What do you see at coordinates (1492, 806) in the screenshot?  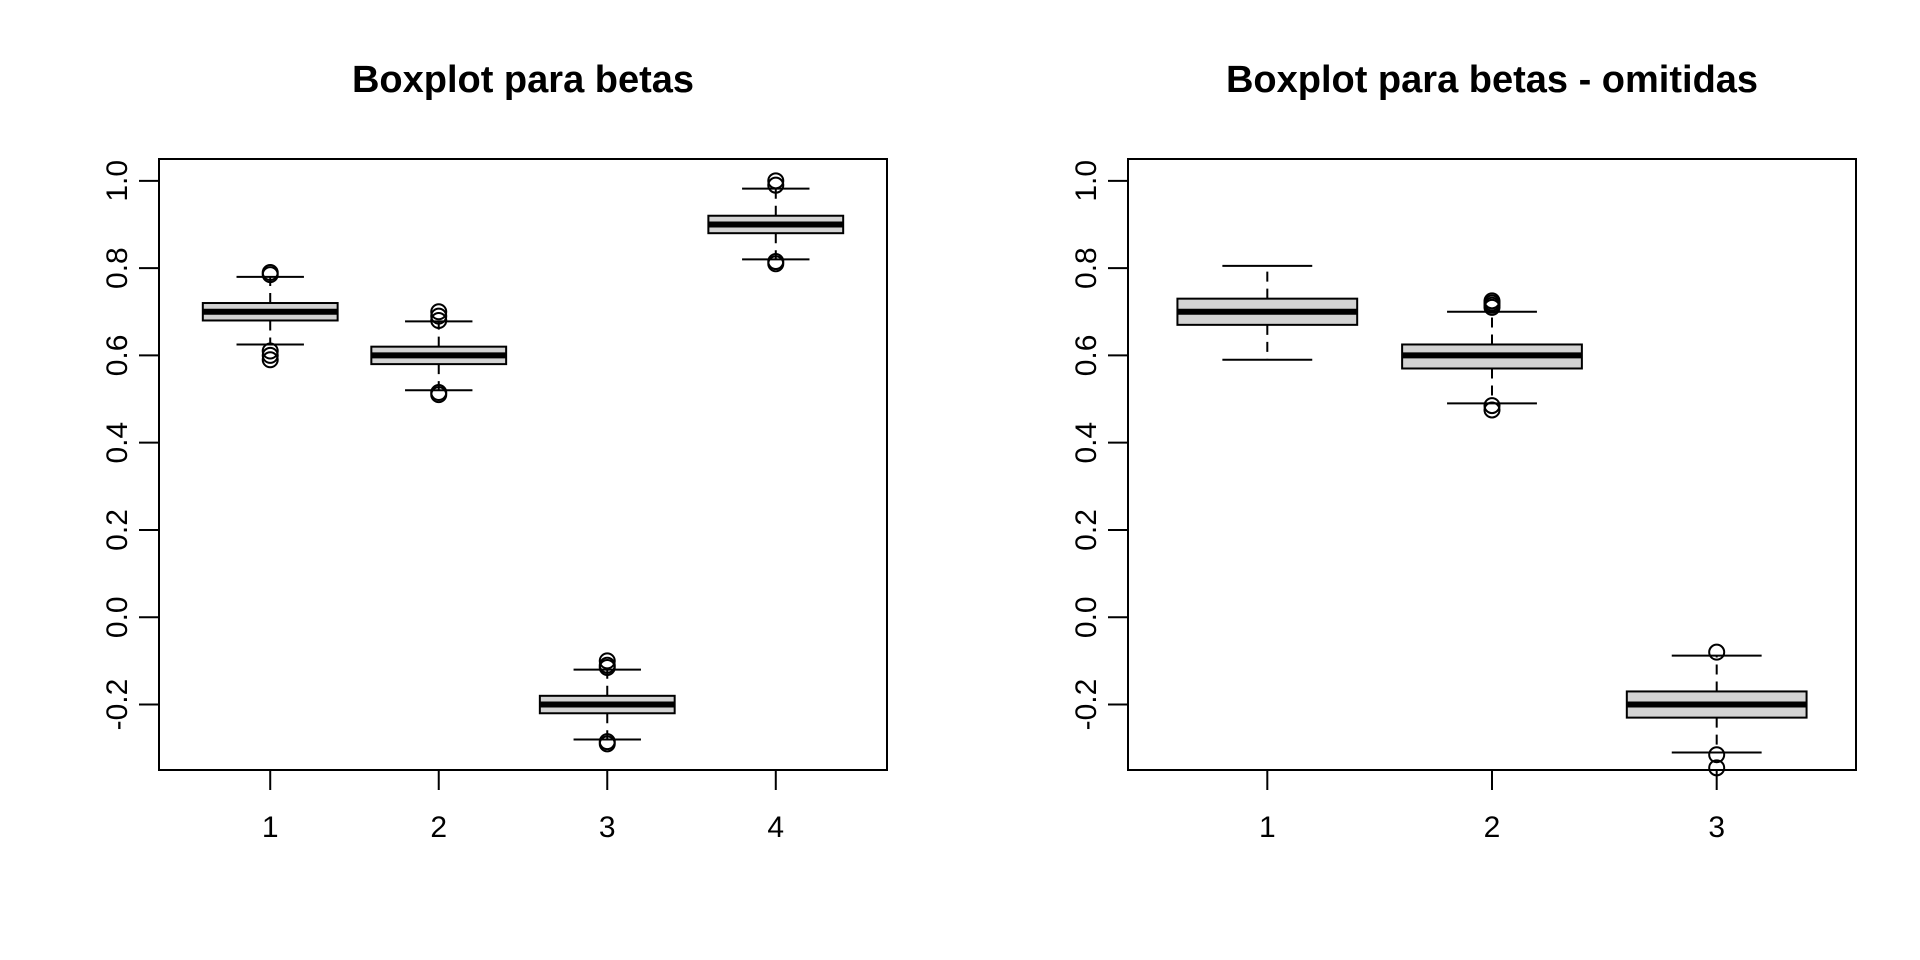 I see `x-axis: 1 2 3` at bounding box center [1492, 806].